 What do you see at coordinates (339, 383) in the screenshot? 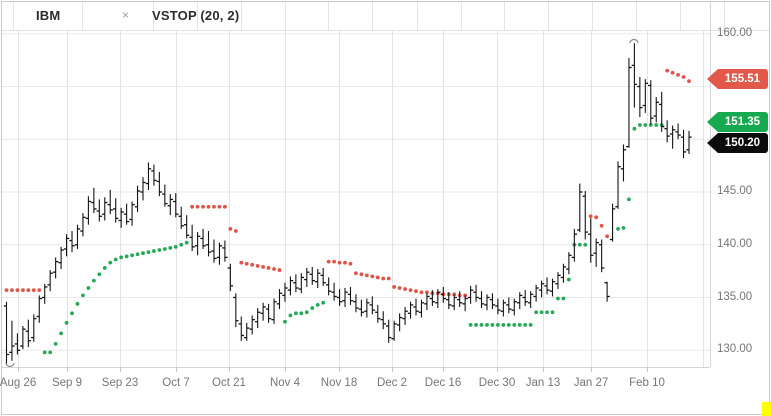
I see `time-axis-label: Nov 18` at bounding box center [339, 383].